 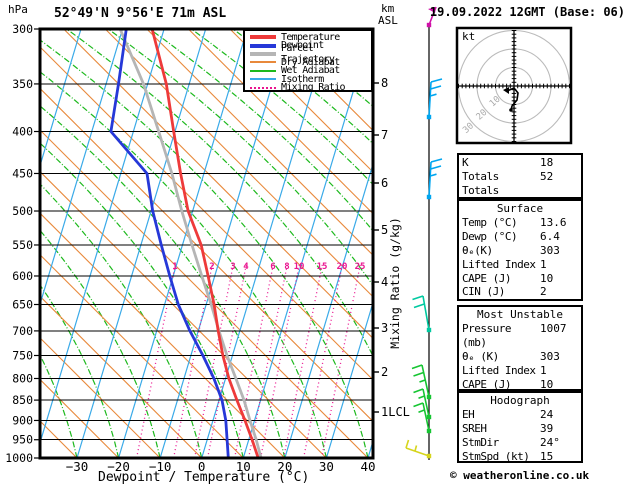 I want to click on panel-row: StmDir 24°, so click(x=520, y=443).